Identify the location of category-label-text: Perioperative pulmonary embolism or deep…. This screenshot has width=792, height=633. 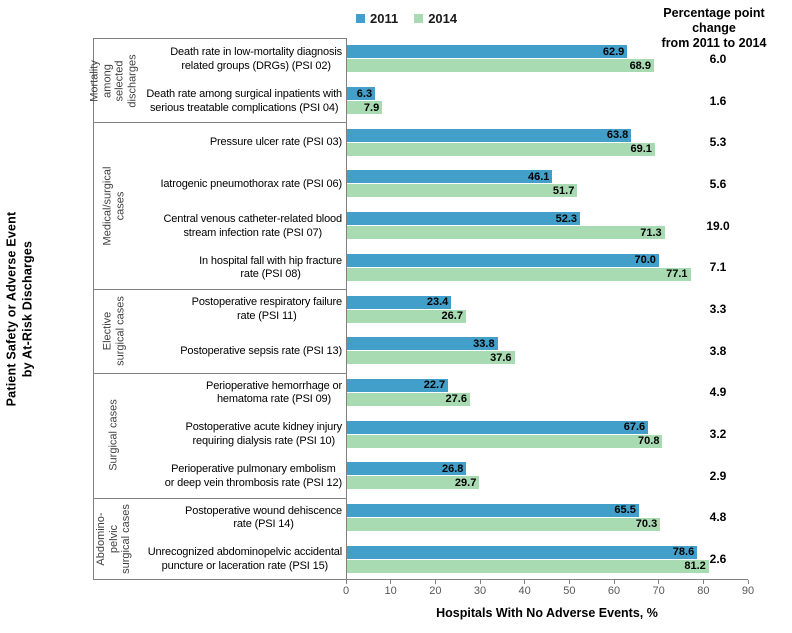
(253, 476).